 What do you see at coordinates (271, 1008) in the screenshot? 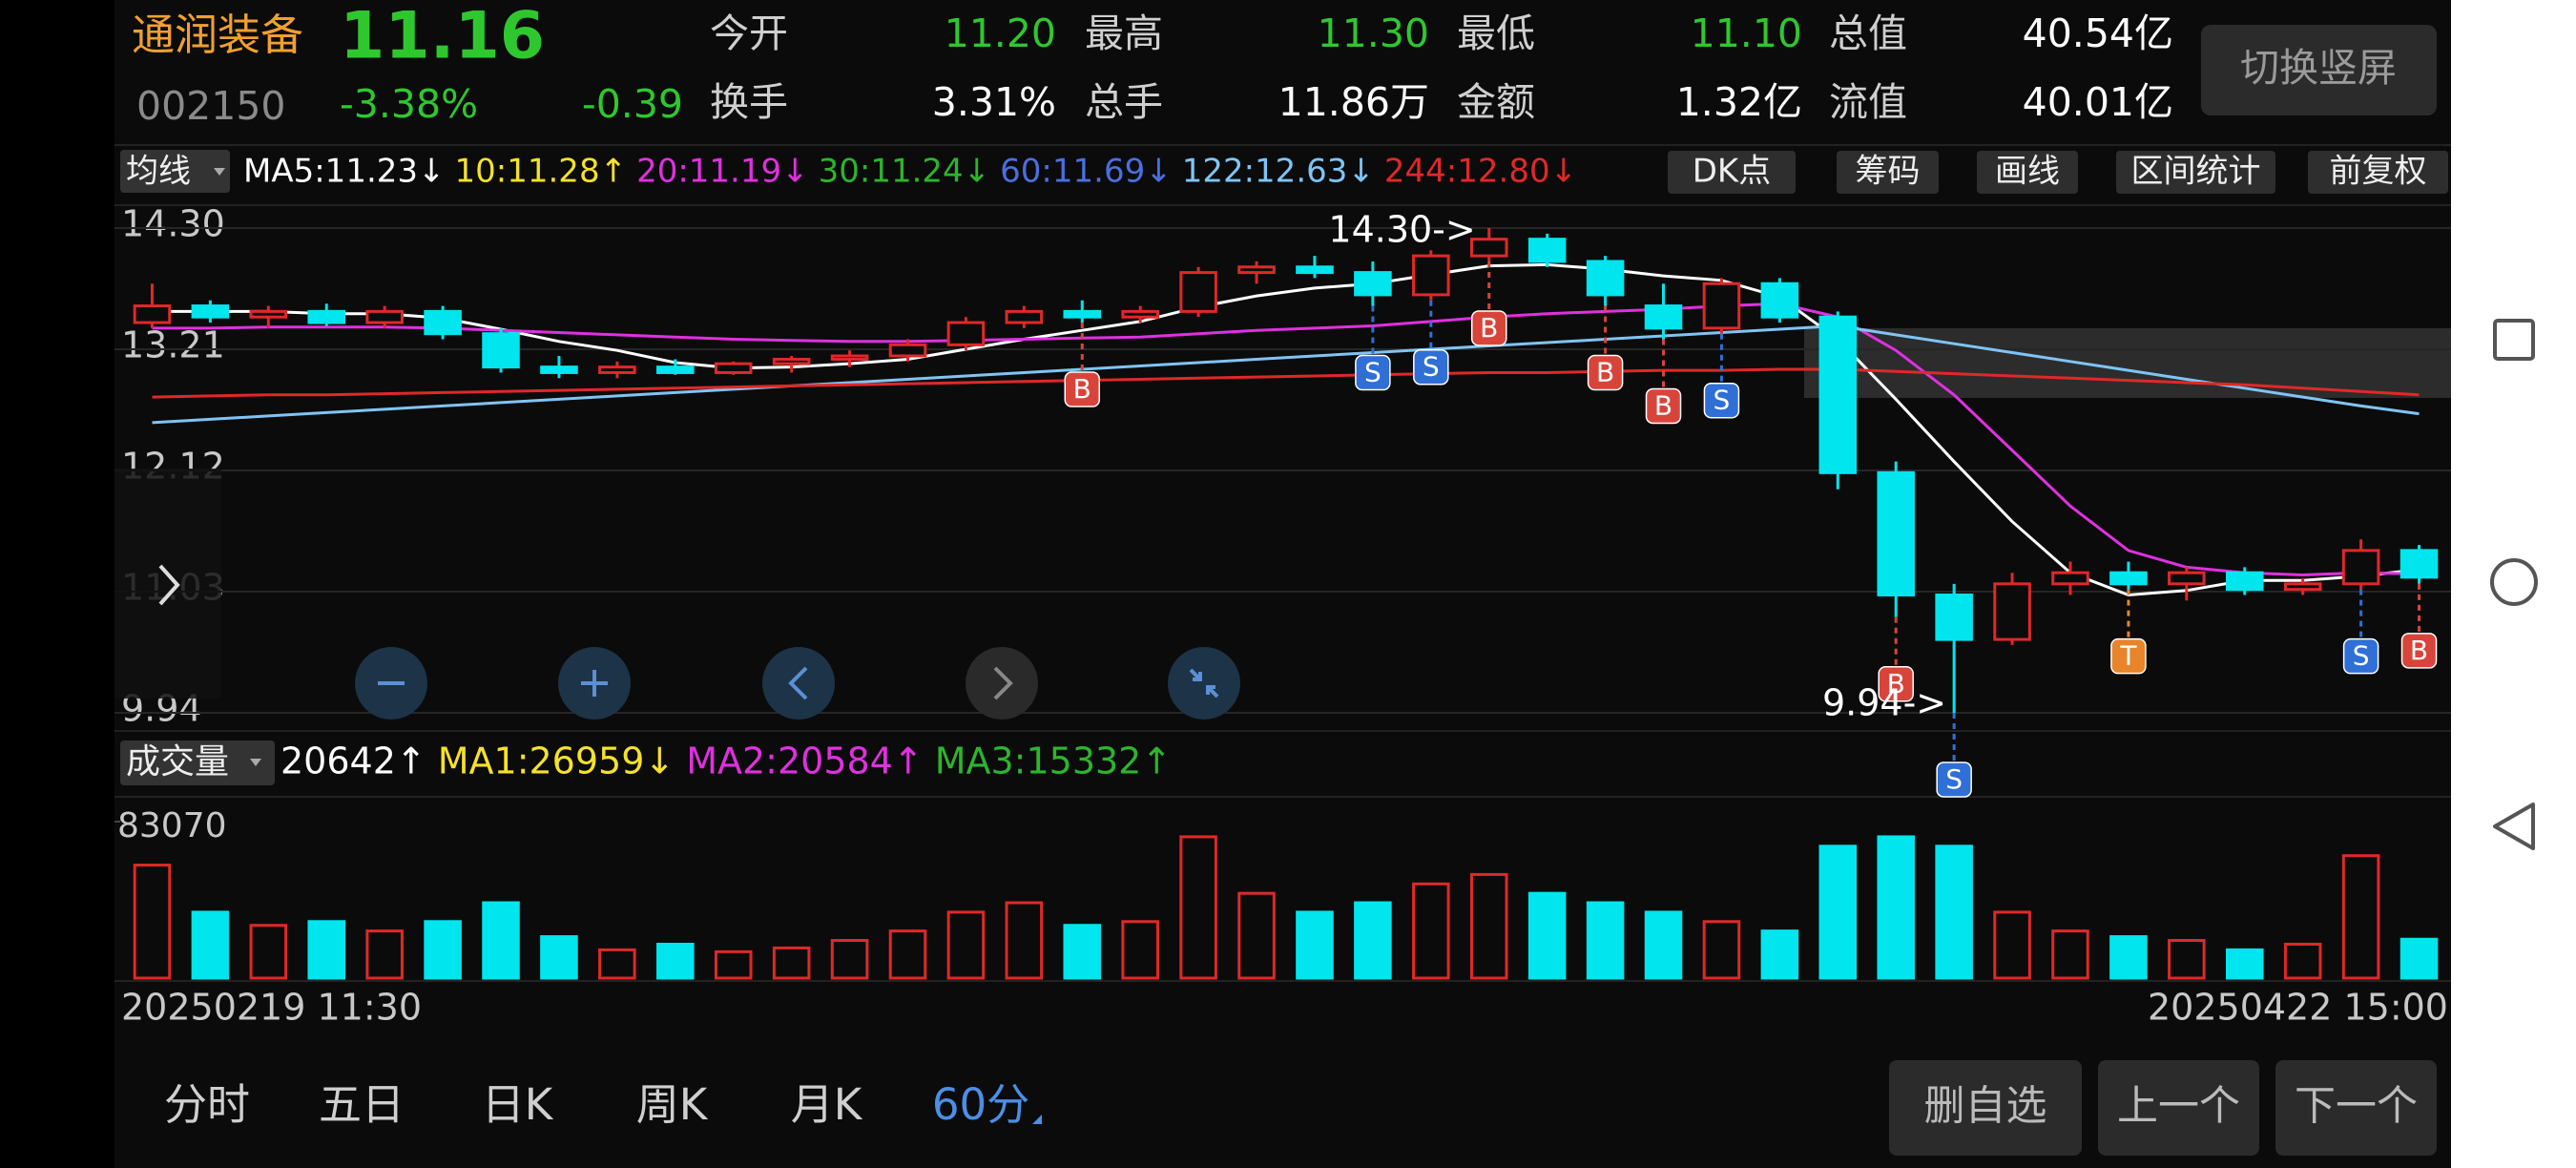
I see `x-tick-label: 20250219 11:30` at bounding box center [271, 1008].